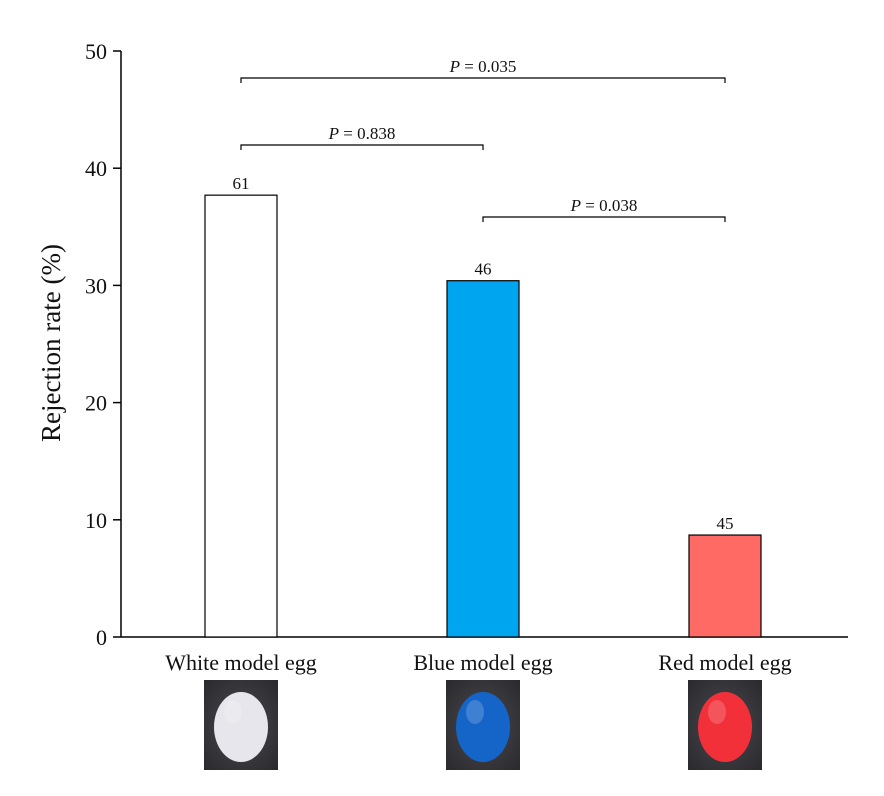  Describe the element at coordinates (96, 168) in the screenshot. I see `y-tick-label: 40` at that location.